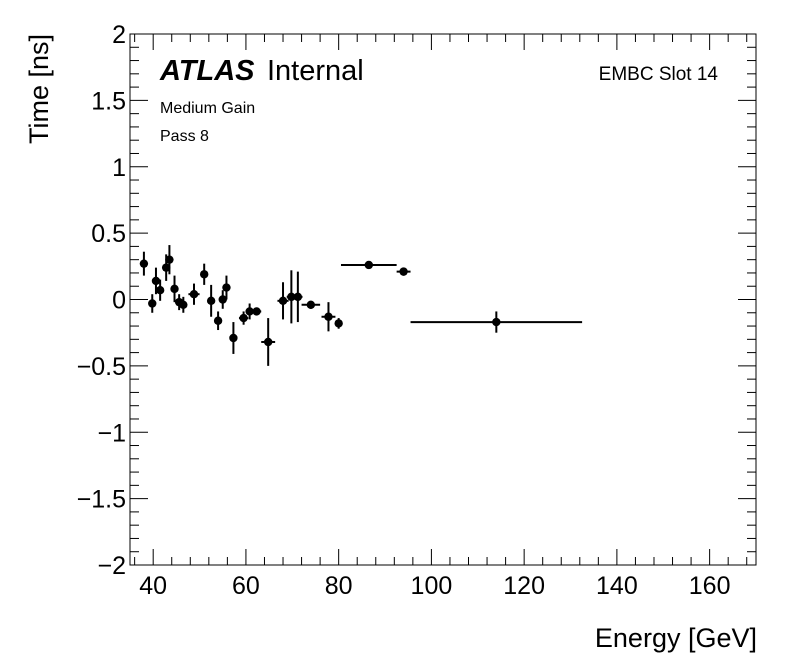 This screenshot has width=796, height=672. I want to click on x-tick-label: 60, so click(246, 586).